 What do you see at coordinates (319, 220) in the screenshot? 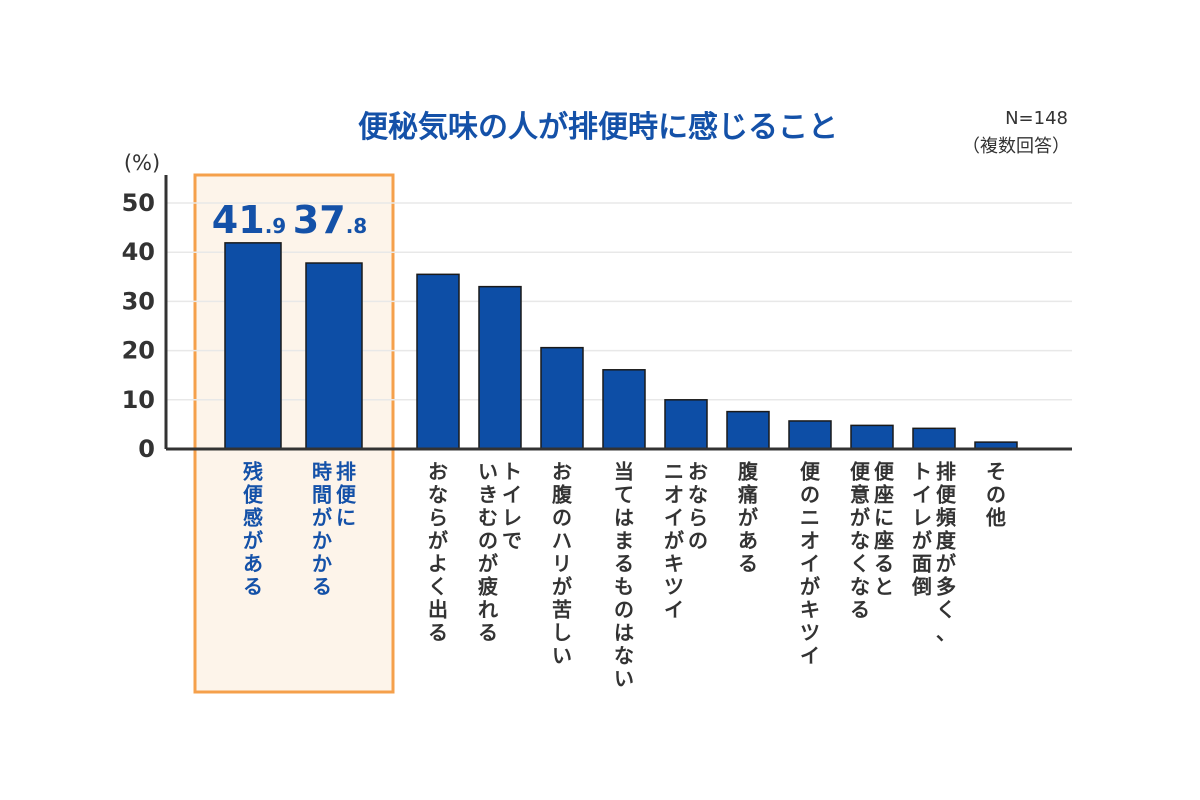
I see `value-label-integer: 37` at bounding box center [319, 220].